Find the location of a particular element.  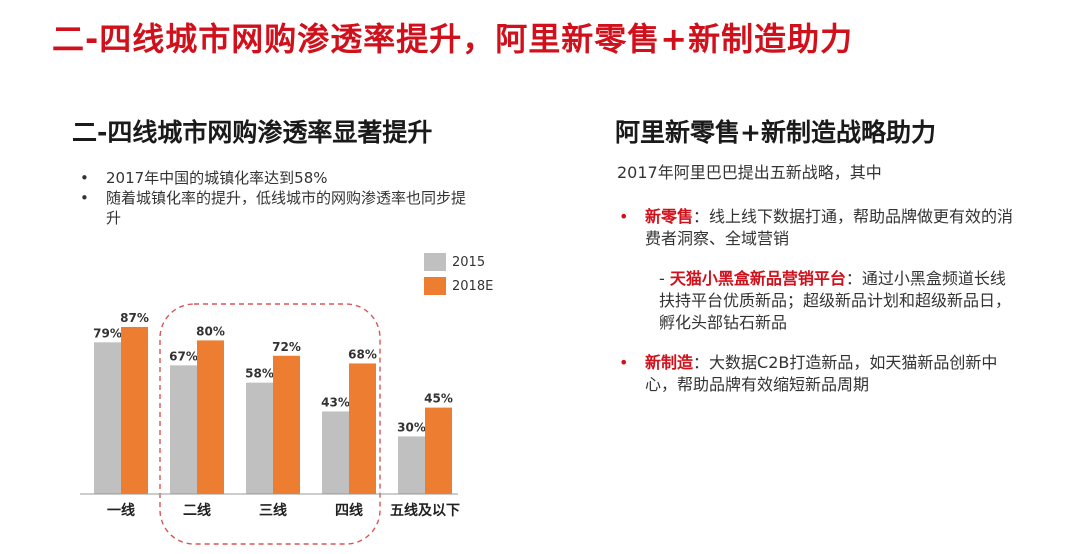

legend-swatch-gray is located at coordinates (435, 262).